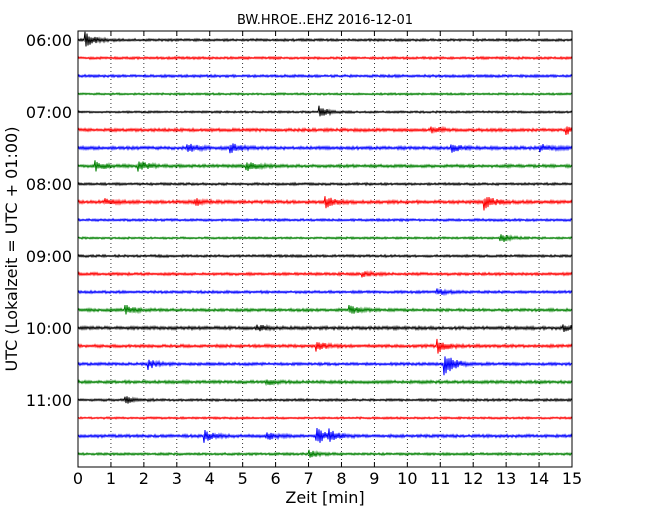 The image size is (650, 520). I want to click on x-tick-label: 8, so click(341, 478).